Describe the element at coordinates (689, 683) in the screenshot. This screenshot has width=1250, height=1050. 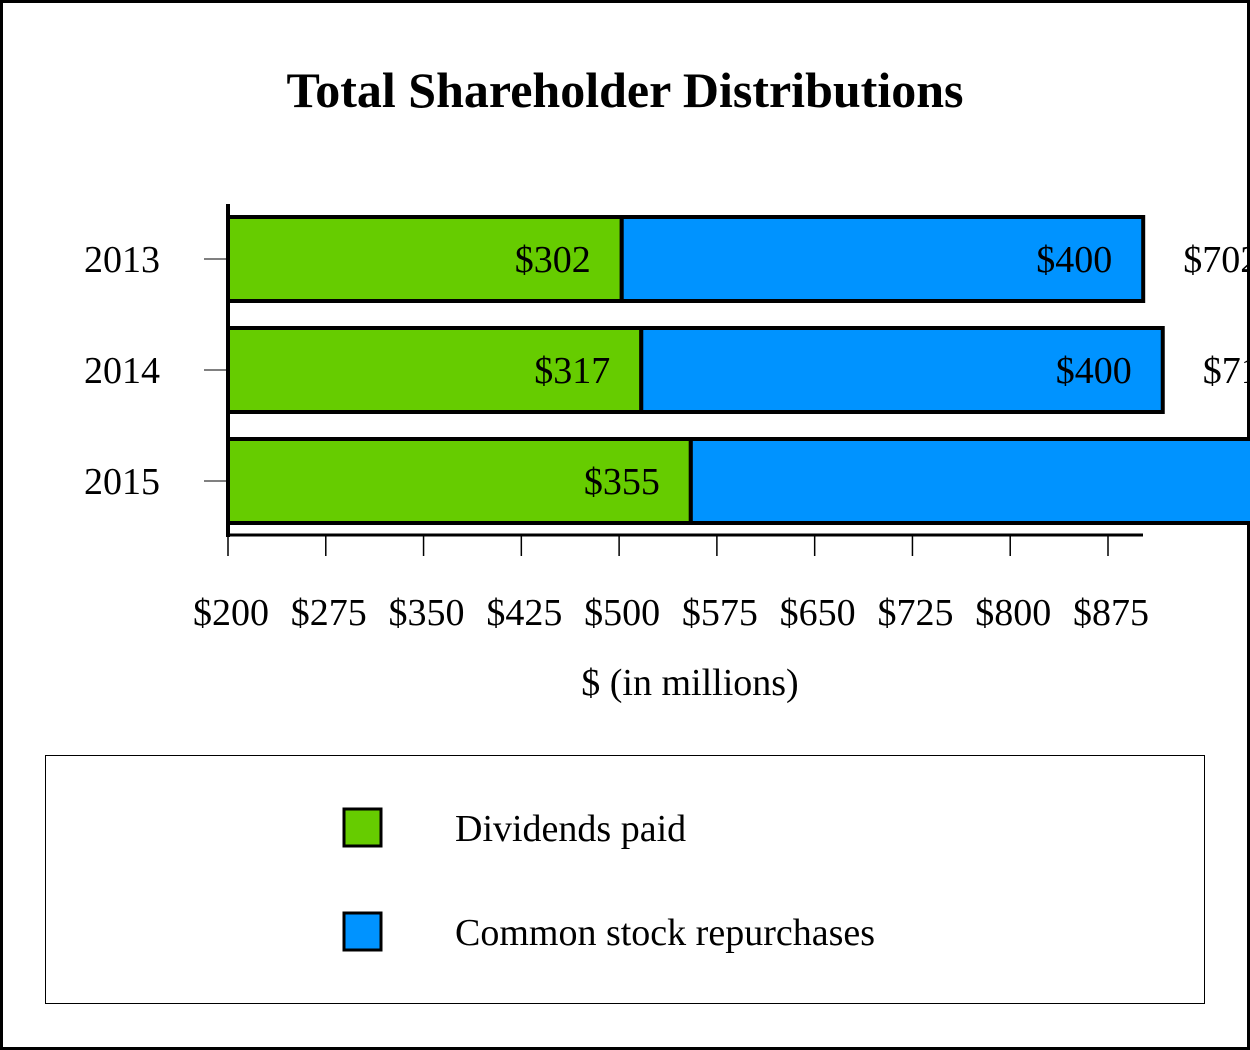
I see `x-axis-label: $ (in millions)` at that location.